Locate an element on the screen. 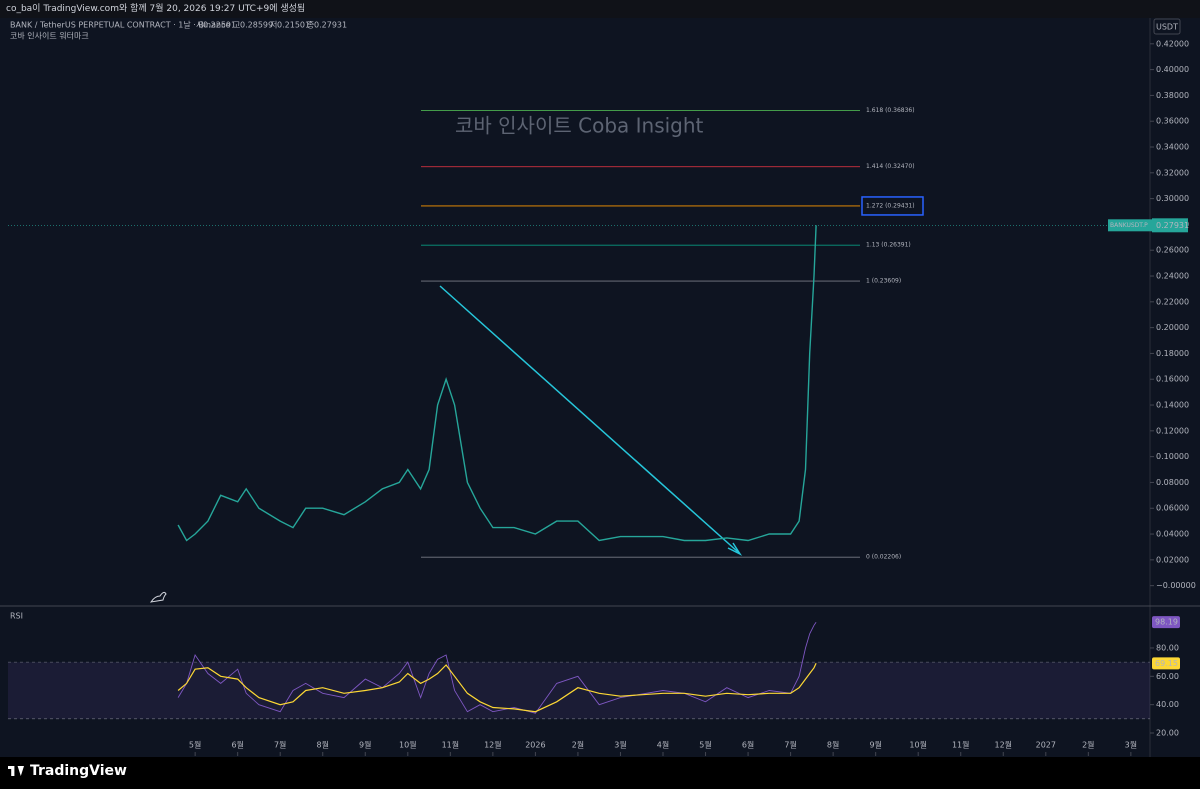 The height and width of the screenshot is (789, 1200). price-tag-bg is located at coordinates (1170, 225).